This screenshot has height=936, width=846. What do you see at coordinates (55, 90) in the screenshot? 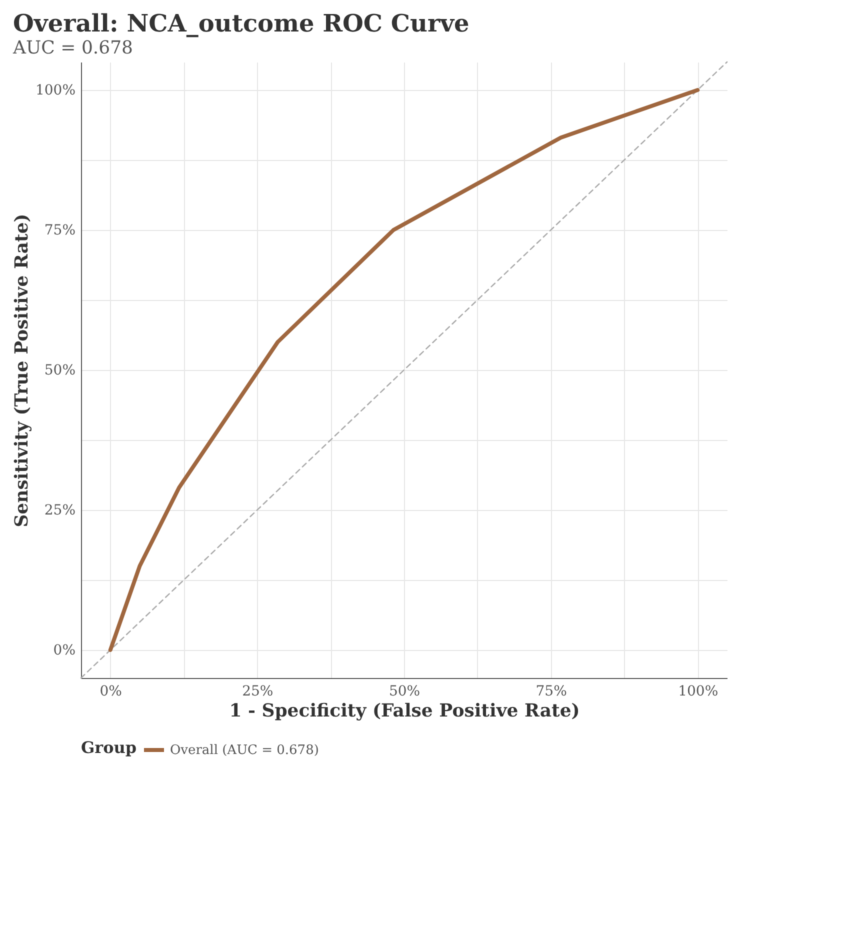
I see `y-tick-label: 100%` at bounding box center [55, 90].